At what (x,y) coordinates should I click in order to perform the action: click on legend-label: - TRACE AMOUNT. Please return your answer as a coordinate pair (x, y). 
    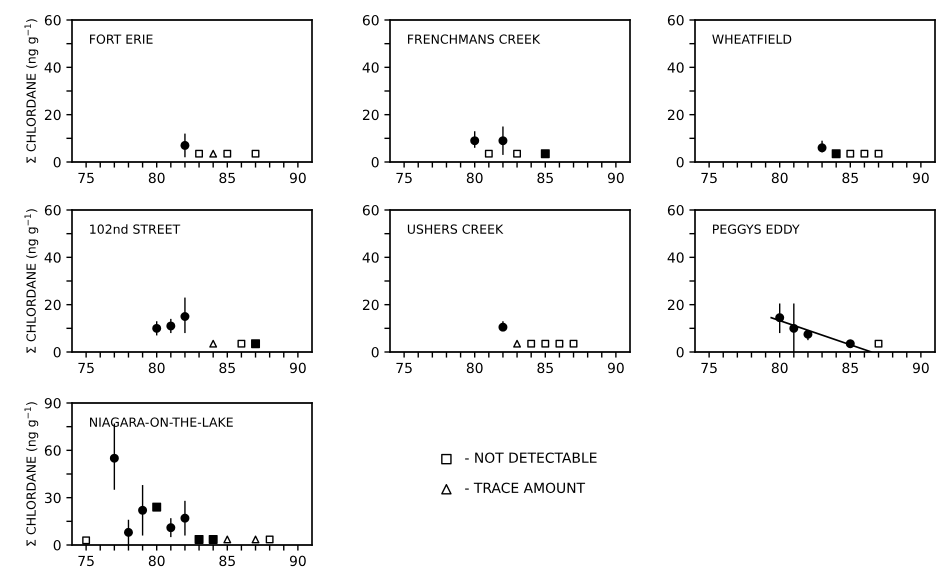
    Looking at the image, I should click on (525, 488).